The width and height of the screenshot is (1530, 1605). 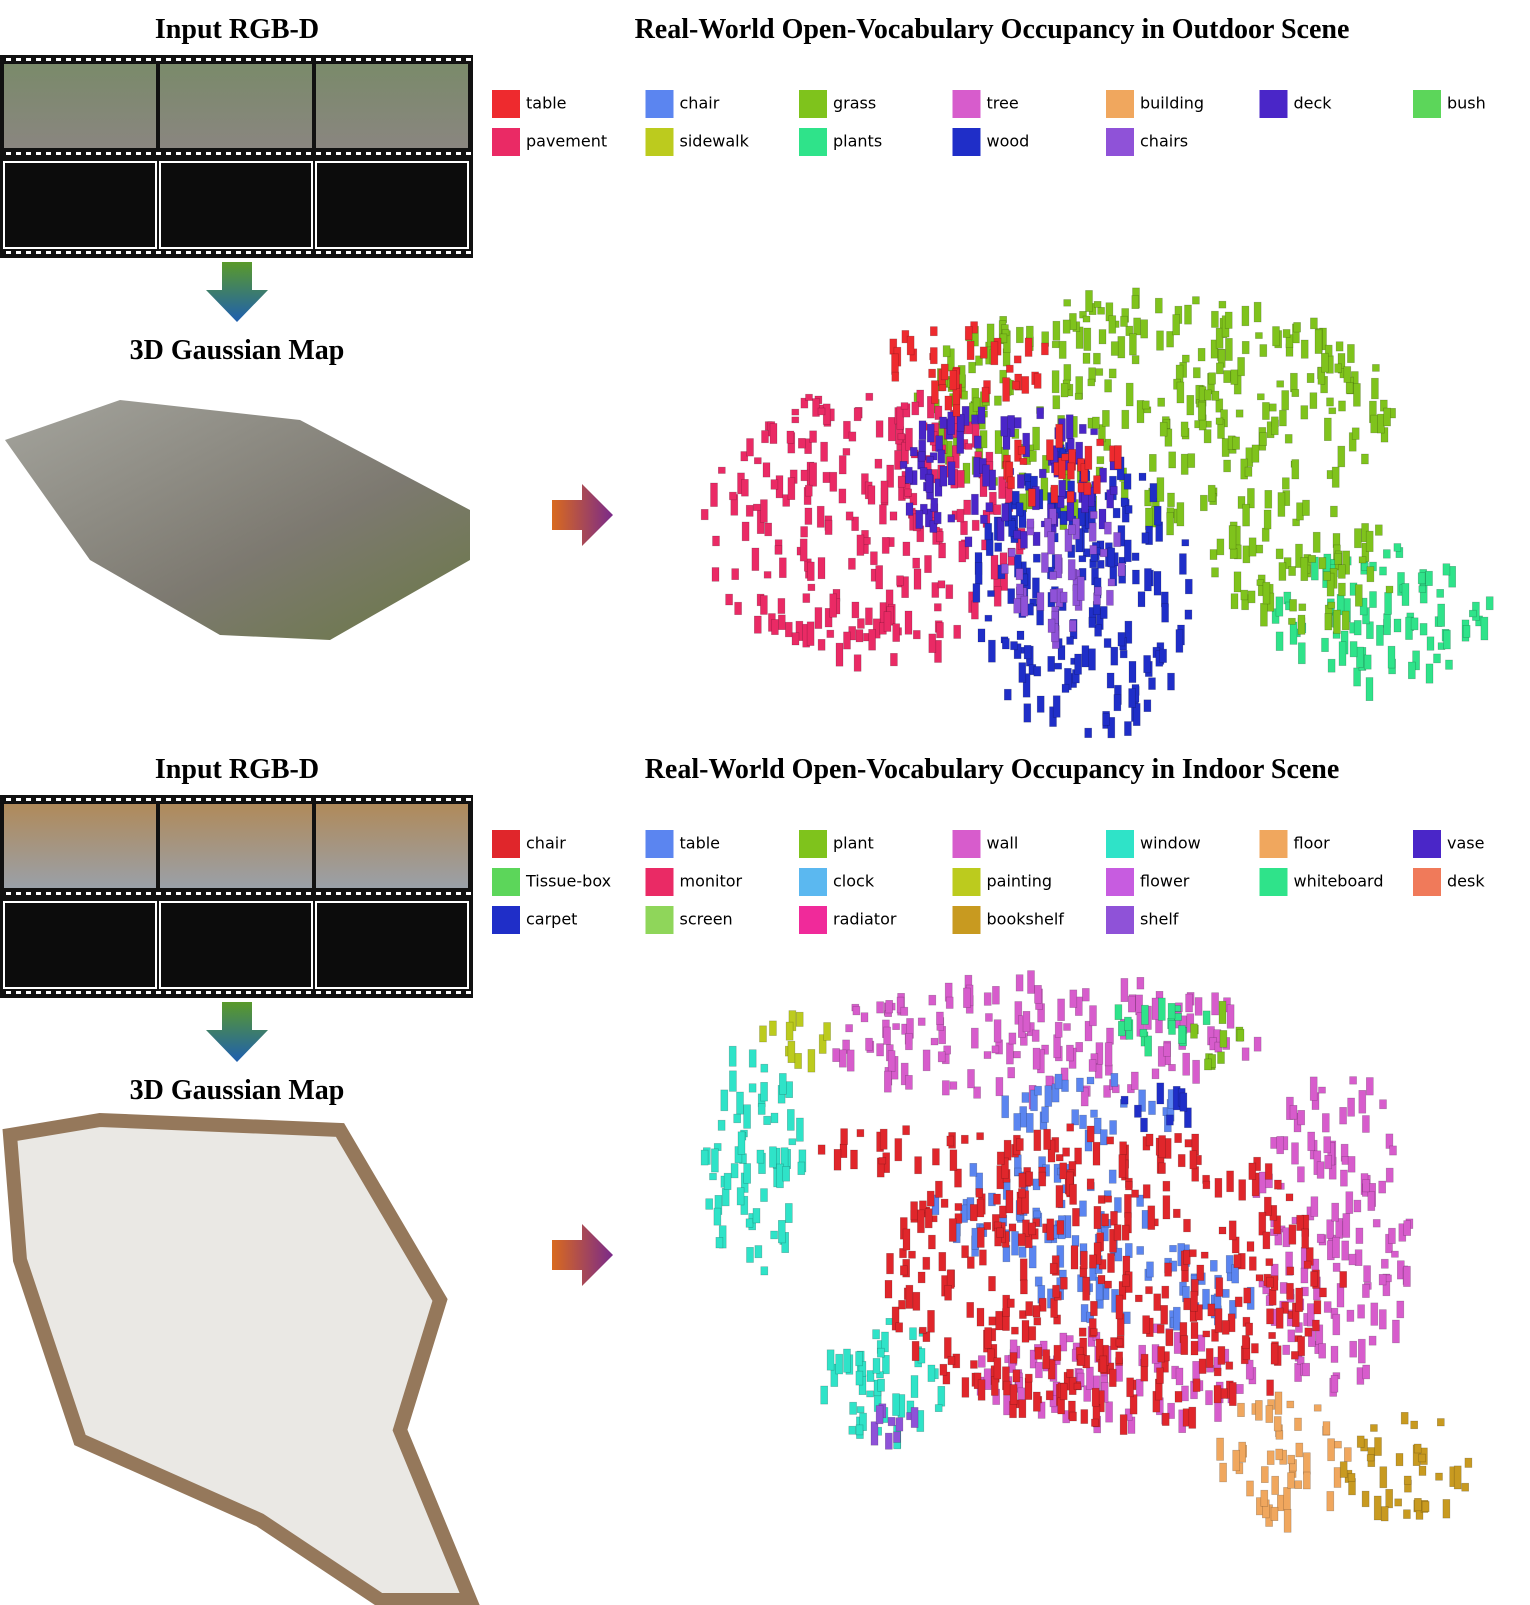 I want to click on input-title: Input RGB-D, so click(x=237, y=29).